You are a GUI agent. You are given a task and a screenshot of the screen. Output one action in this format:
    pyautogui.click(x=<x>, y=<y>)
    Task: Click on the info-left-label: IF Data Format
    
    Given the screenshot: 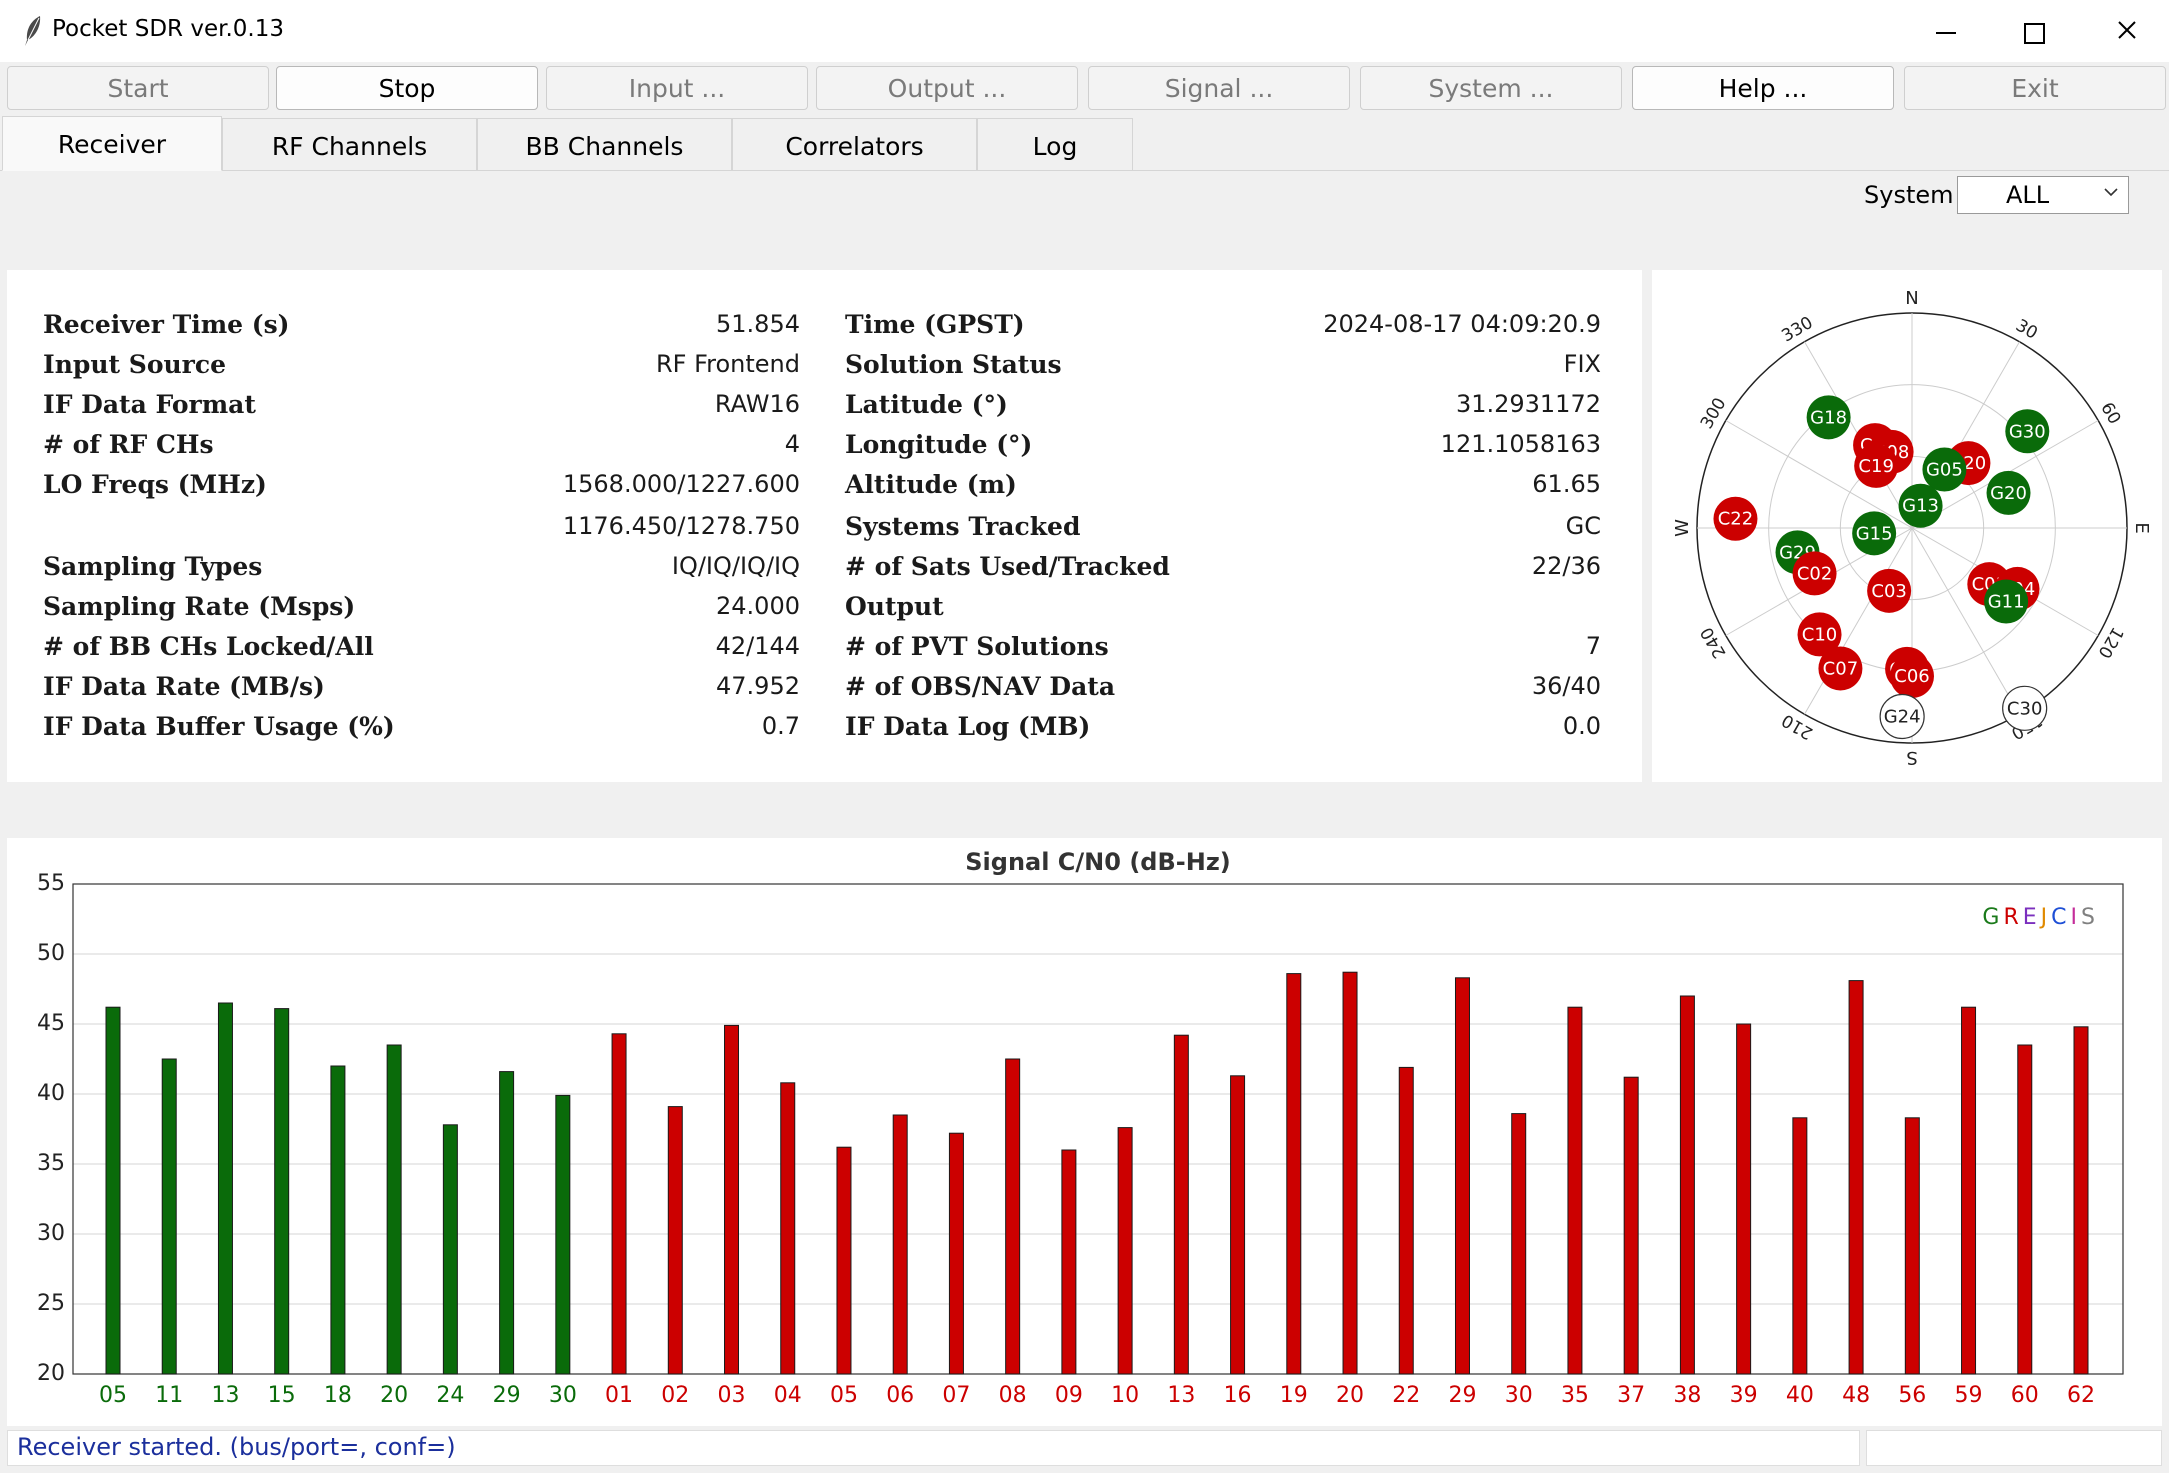 What is the action you would take?
    pyautogui.click(x=149, y=404)
    